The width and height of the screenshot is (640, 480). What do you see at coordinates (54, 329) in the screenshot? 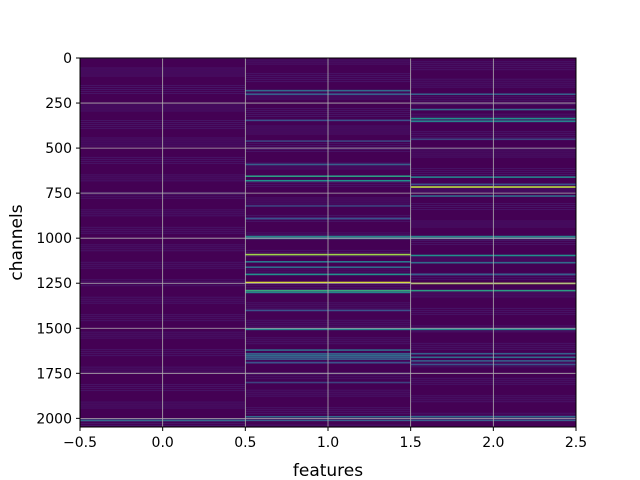
I see `y-tick-label: 1500` at bounding box center [54, 329].